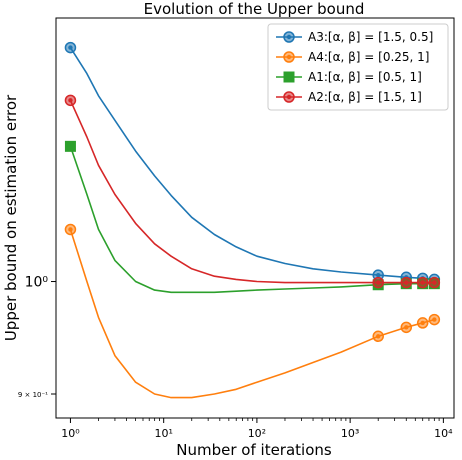 This screenshot has height=460, width=462. Describe the element at coordinates (70, 146) in the screenshot. I see `data-point` at that location.